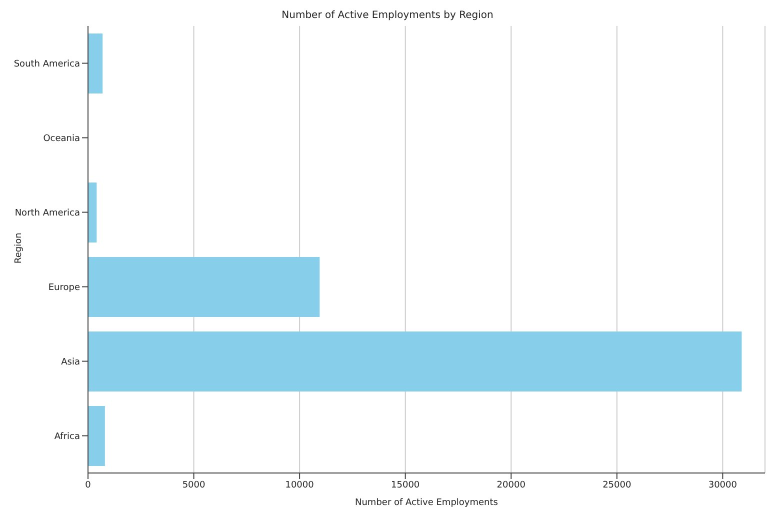 Image resolution: width=767 pixels, height=507 pixels. I want to click on x-axis-title: Number of Active Employments, so click(426, 502).